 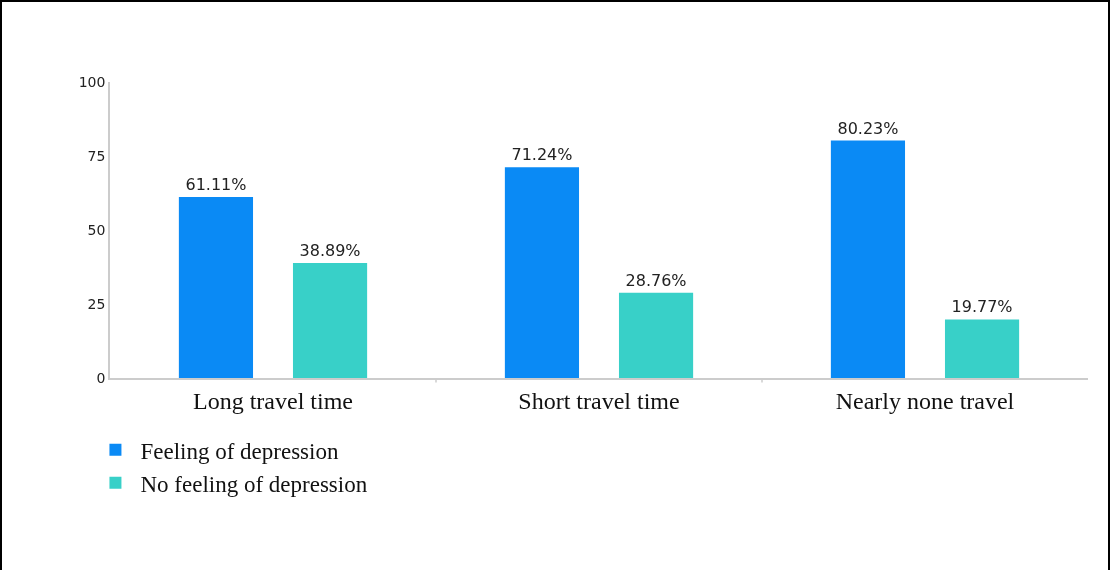 What do you see at coordinates (925, 400) in the screenshot?
I see `x-tick-label: Nearly none travel` at bounding box center [925, 400].